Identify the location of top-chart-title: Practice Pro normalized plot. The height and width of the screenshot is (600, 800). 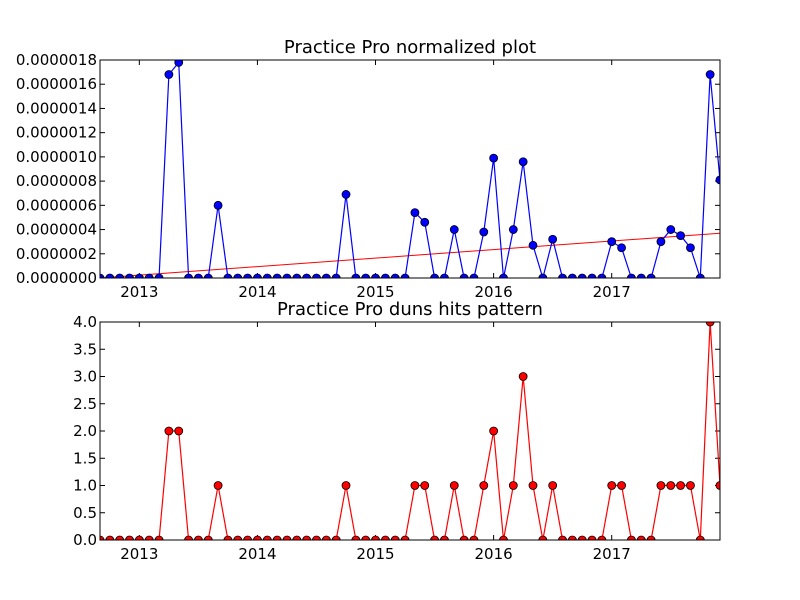
(410, 47).